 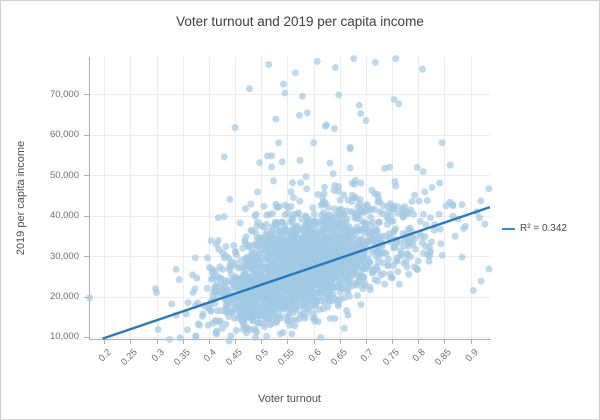 I want to click on legend: R² = 0.342, so click(x=534, y=228).